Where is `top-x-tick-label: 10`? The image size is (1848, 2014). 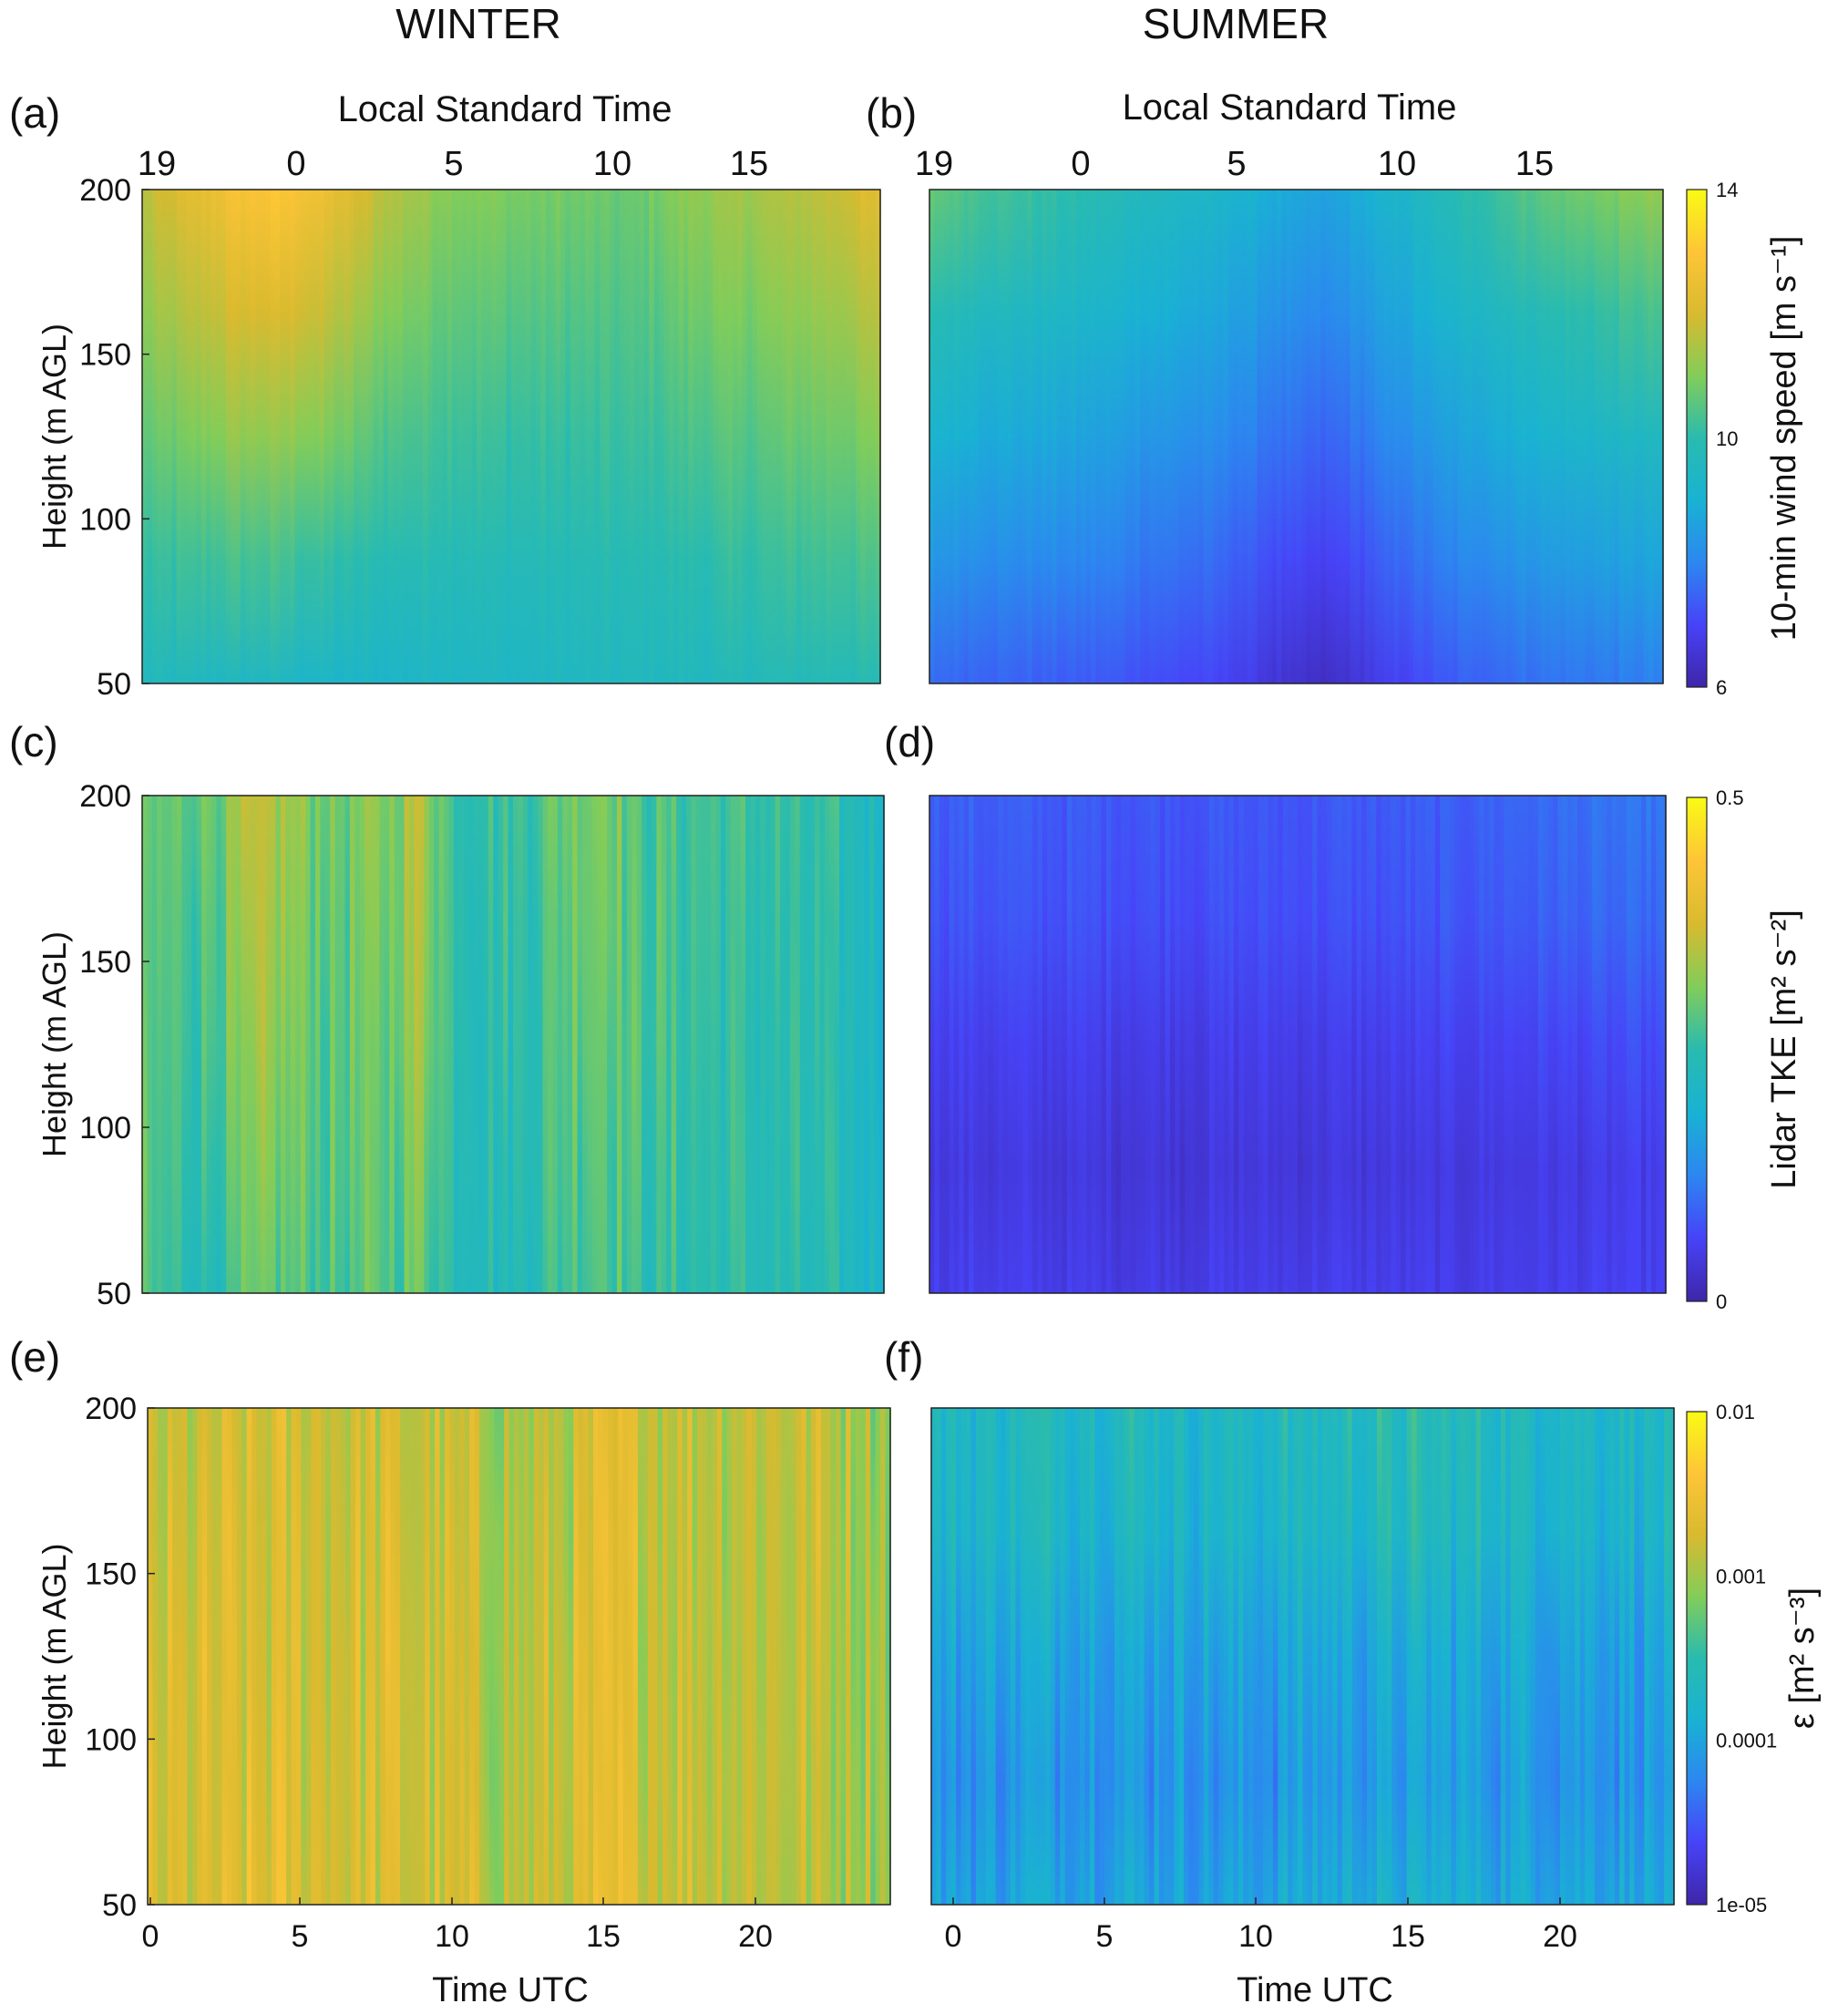
top-x-tick-label: 10 is located at coordinates (1397, 164).